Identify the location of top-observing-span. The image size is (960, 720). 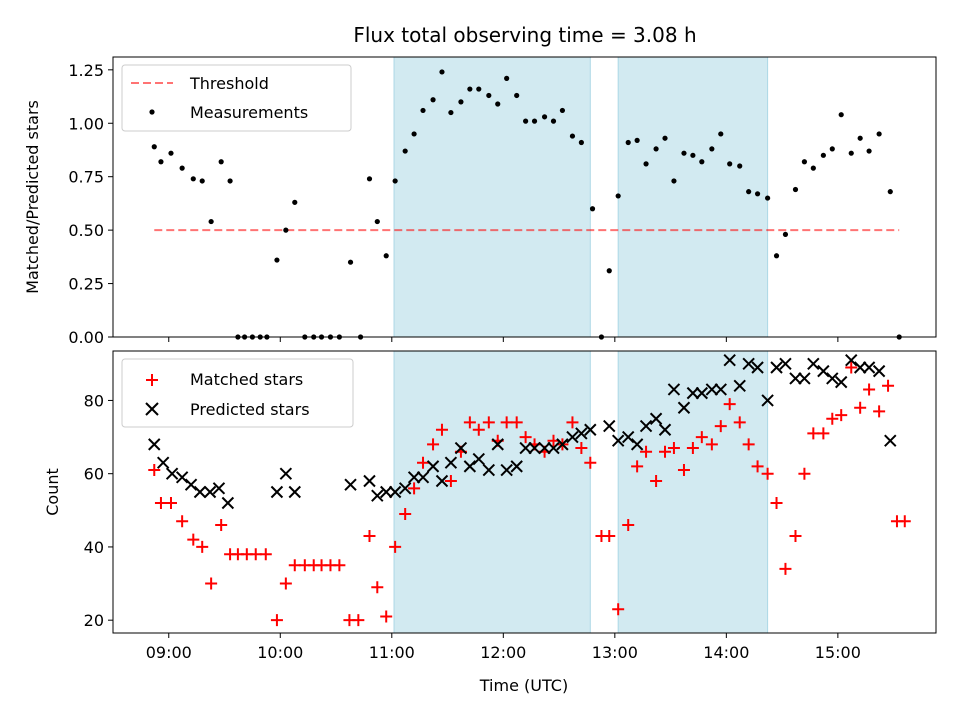
(492, 197).